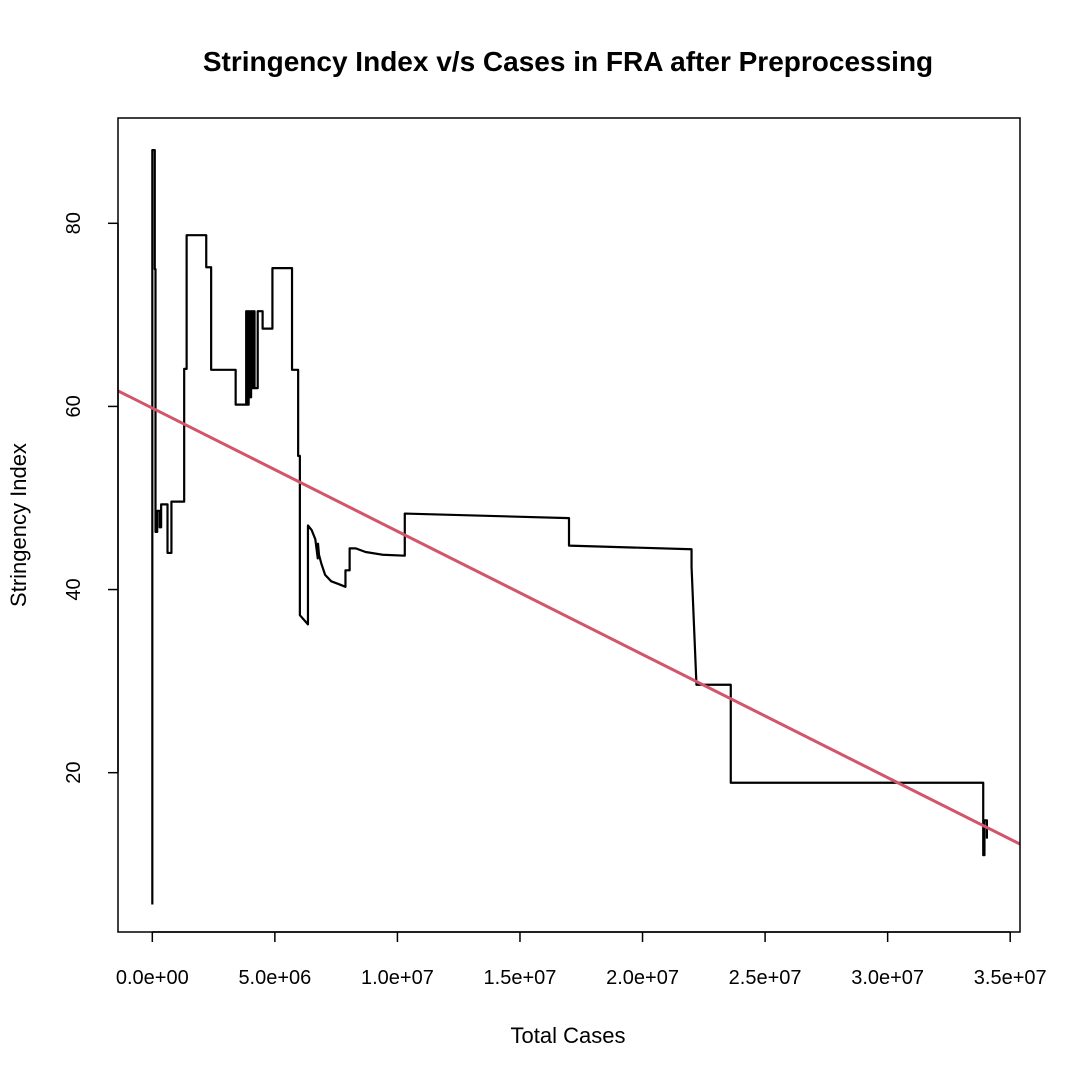  What do you see at coordinates (642, 978) in the screenshot?
I see `x-tick-label: 2.0e+07` at bounding box center [642, 978].